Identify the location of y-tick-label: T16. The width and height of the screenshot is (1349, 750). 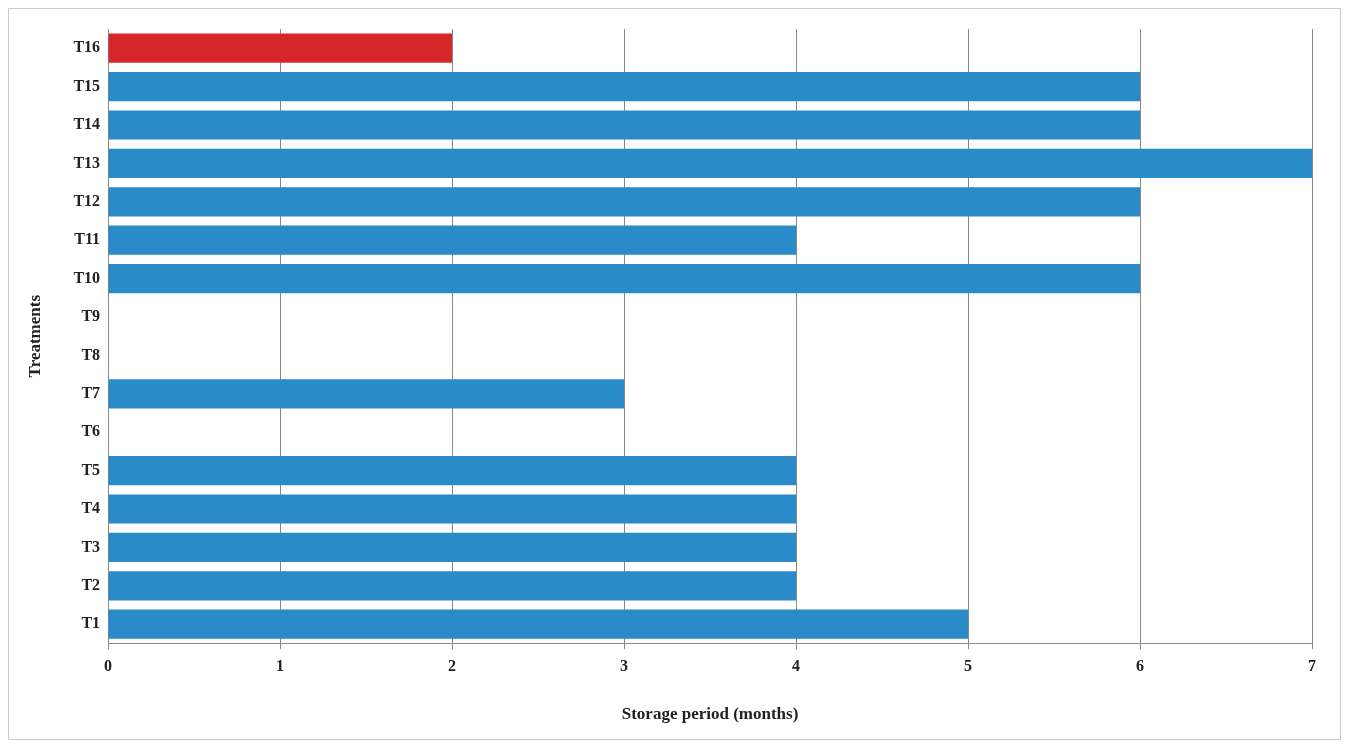
(87, 47).